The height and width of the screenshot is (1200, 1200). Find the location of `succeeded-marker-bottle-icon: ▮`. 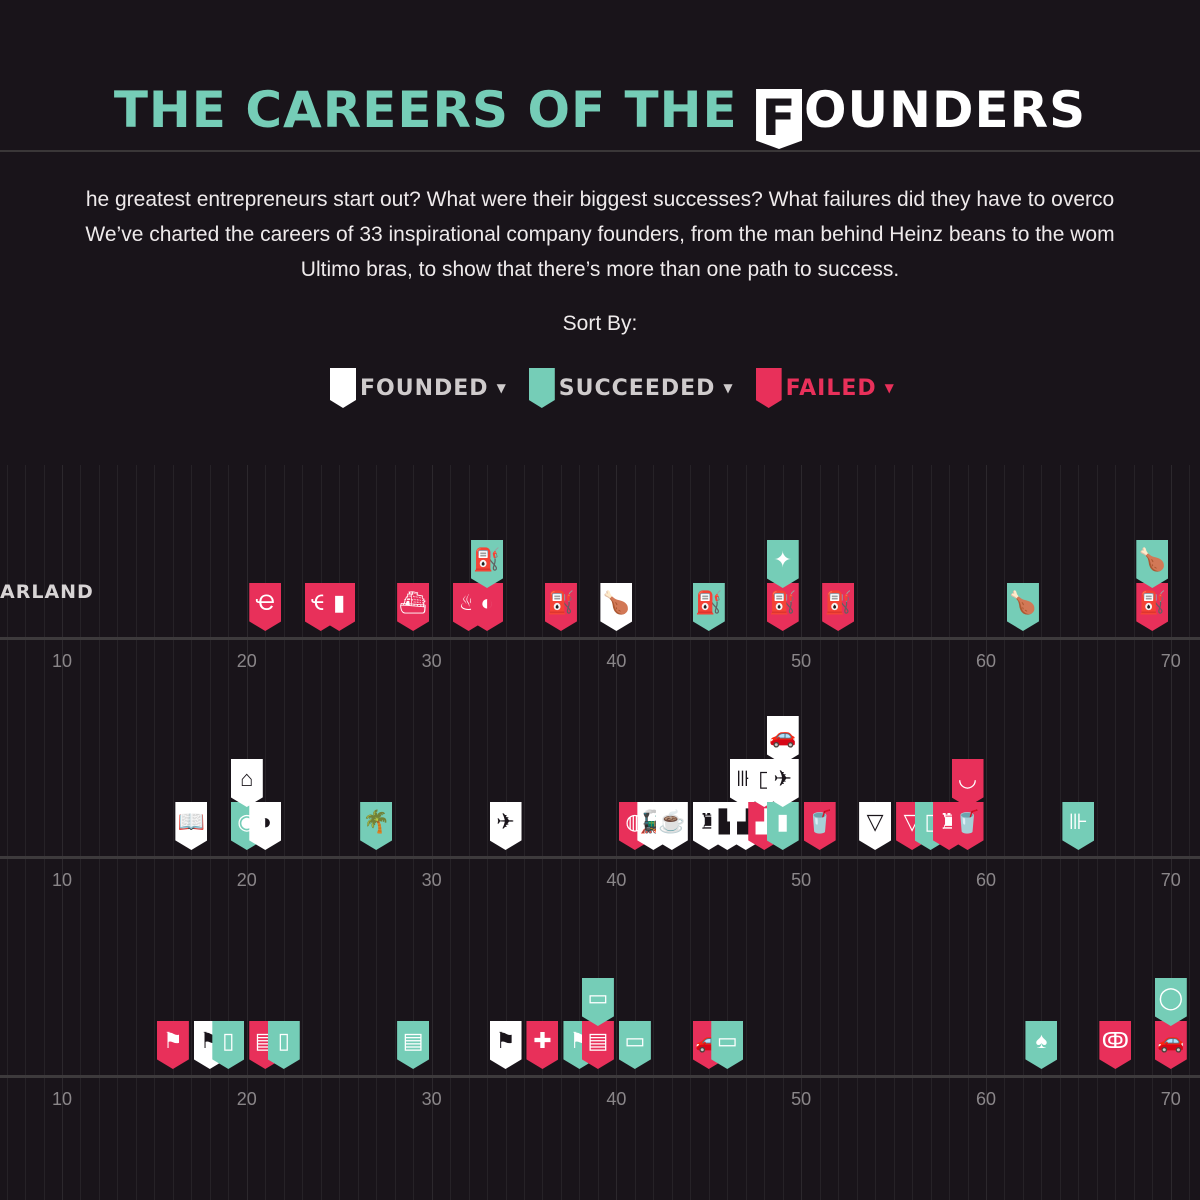

succeeded-marker-bottle-icon: ▮ is located at coordinates (782, 826).